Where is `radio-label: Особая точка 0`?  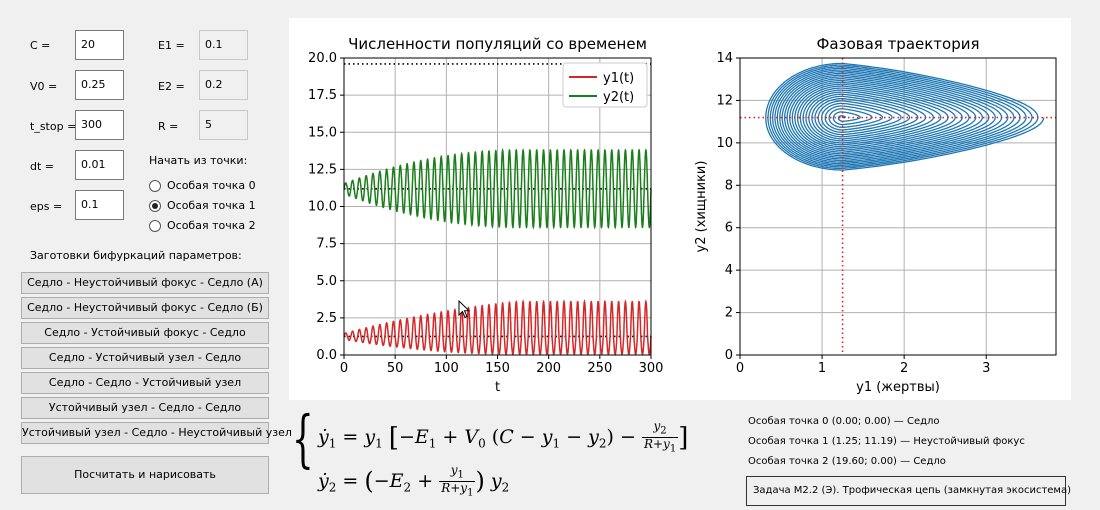
radio-label: Особая точка 0 is located at coordinates (211, 185).